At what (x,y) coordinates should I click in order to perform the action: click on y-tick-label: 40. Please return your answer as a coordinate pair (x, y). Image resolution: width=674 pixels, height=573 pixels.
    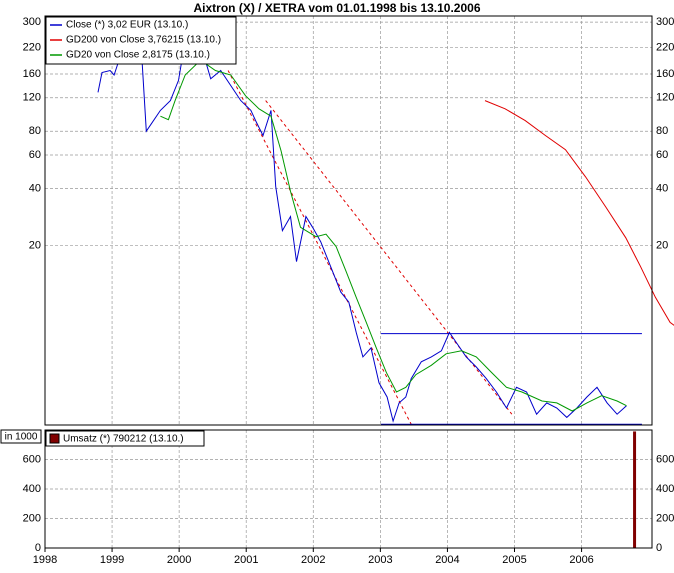
    Looking at the image, I should click on (35, 188).